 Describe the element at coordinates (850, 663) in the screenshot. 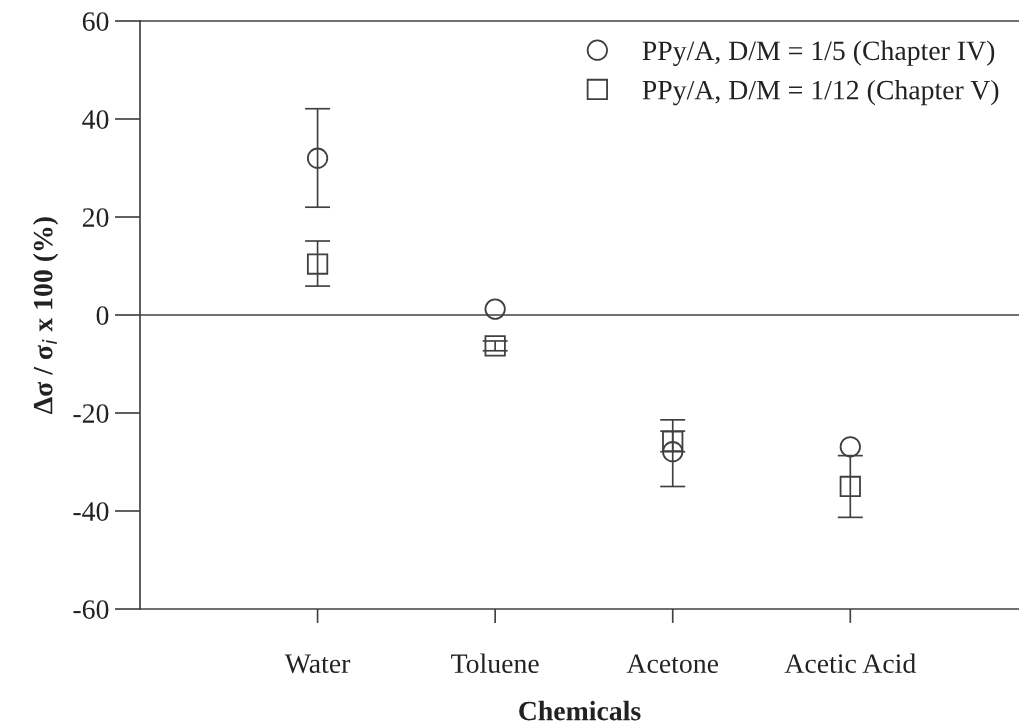

I see `x-tick-label: Acetic Acid` at that location.